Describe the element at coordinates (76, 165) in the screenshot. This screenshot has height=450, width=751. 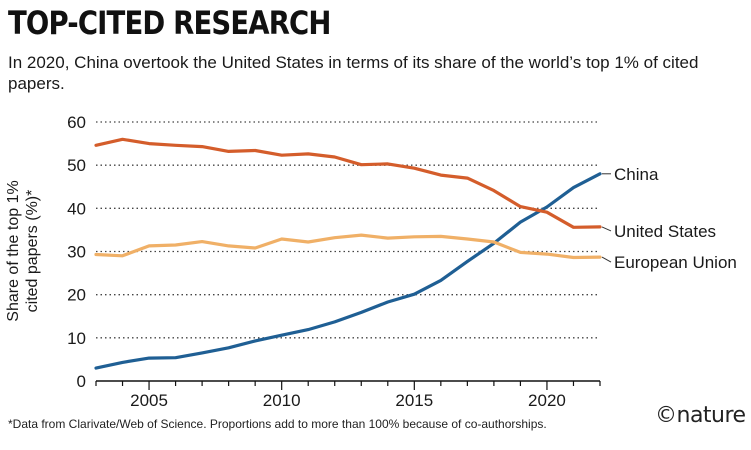
I see `y-tick-label: 50` at that location.